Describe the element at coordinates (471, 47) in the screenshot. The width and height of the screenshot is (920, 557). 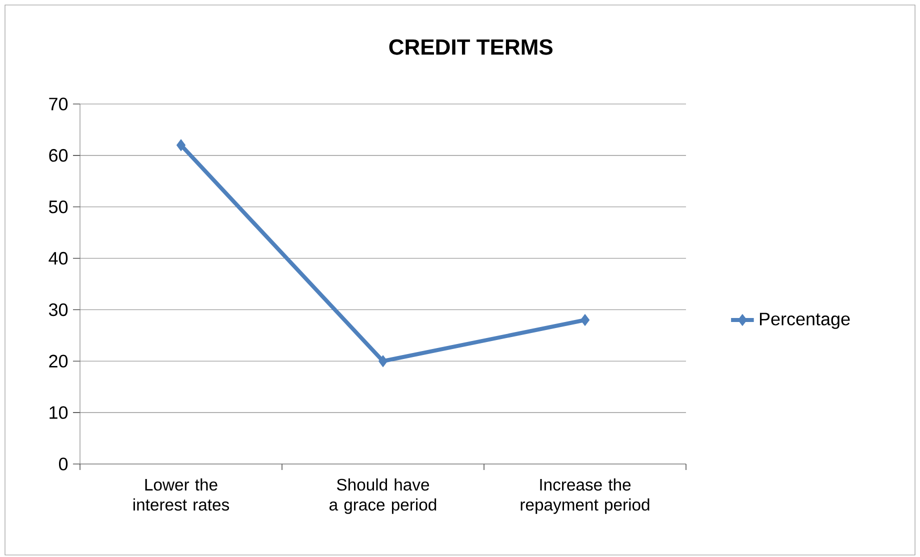
I see `chart-title: CREDIT TERMS` at that location.